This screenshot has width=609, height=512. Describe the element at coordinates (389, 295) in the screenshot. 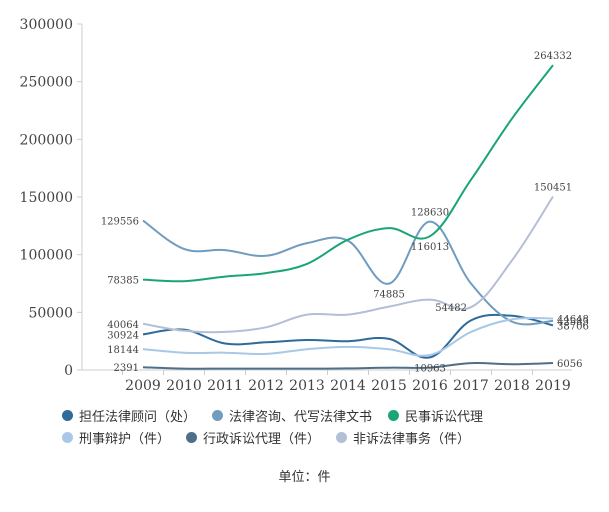

I see `data-label: 74885` at that location.